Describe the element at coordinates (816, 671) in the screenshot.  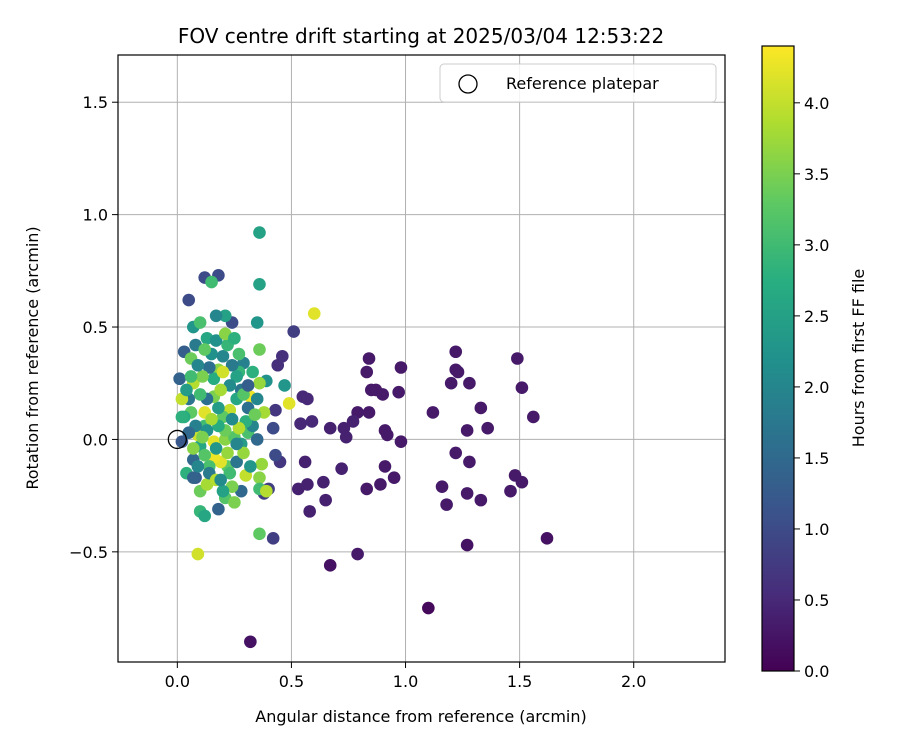
I see `colorbar-tick-label: 0.0` at that location.